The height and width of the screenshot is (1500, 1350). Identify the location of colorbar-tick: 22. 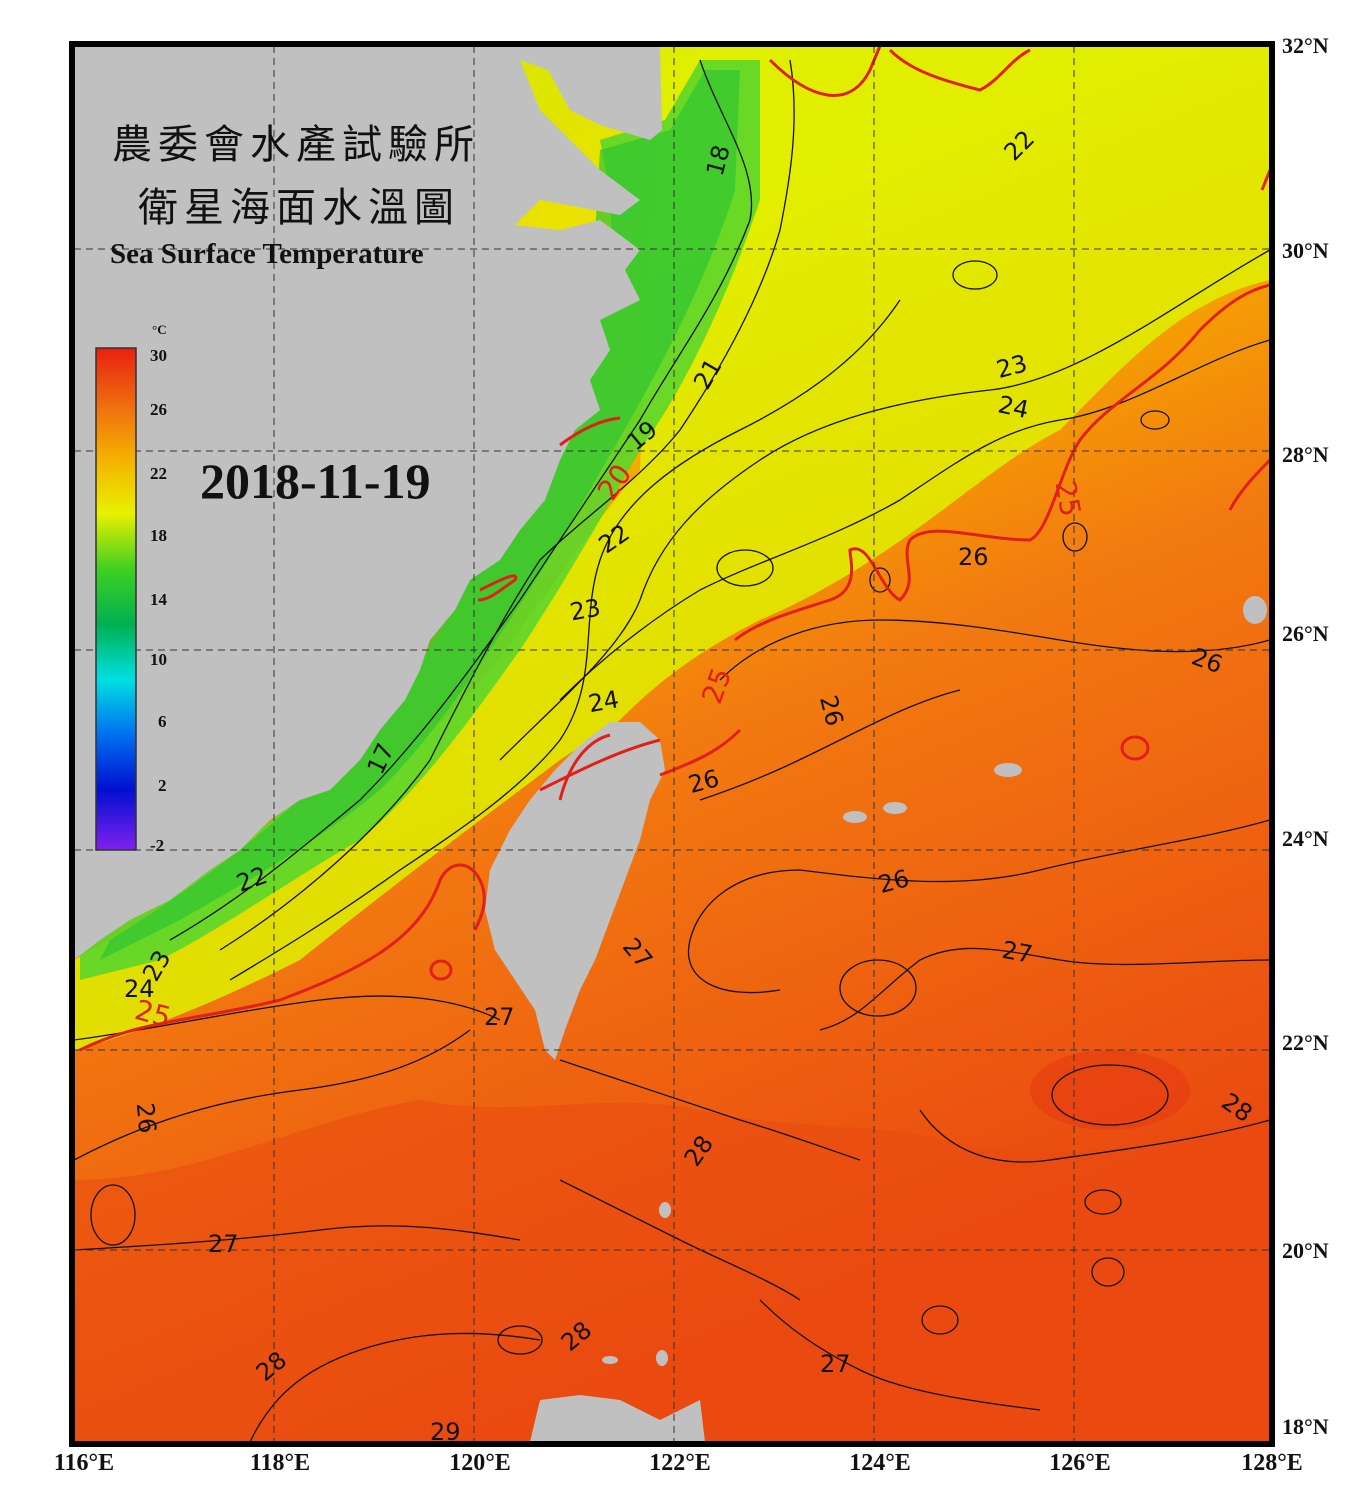
(158, 473).